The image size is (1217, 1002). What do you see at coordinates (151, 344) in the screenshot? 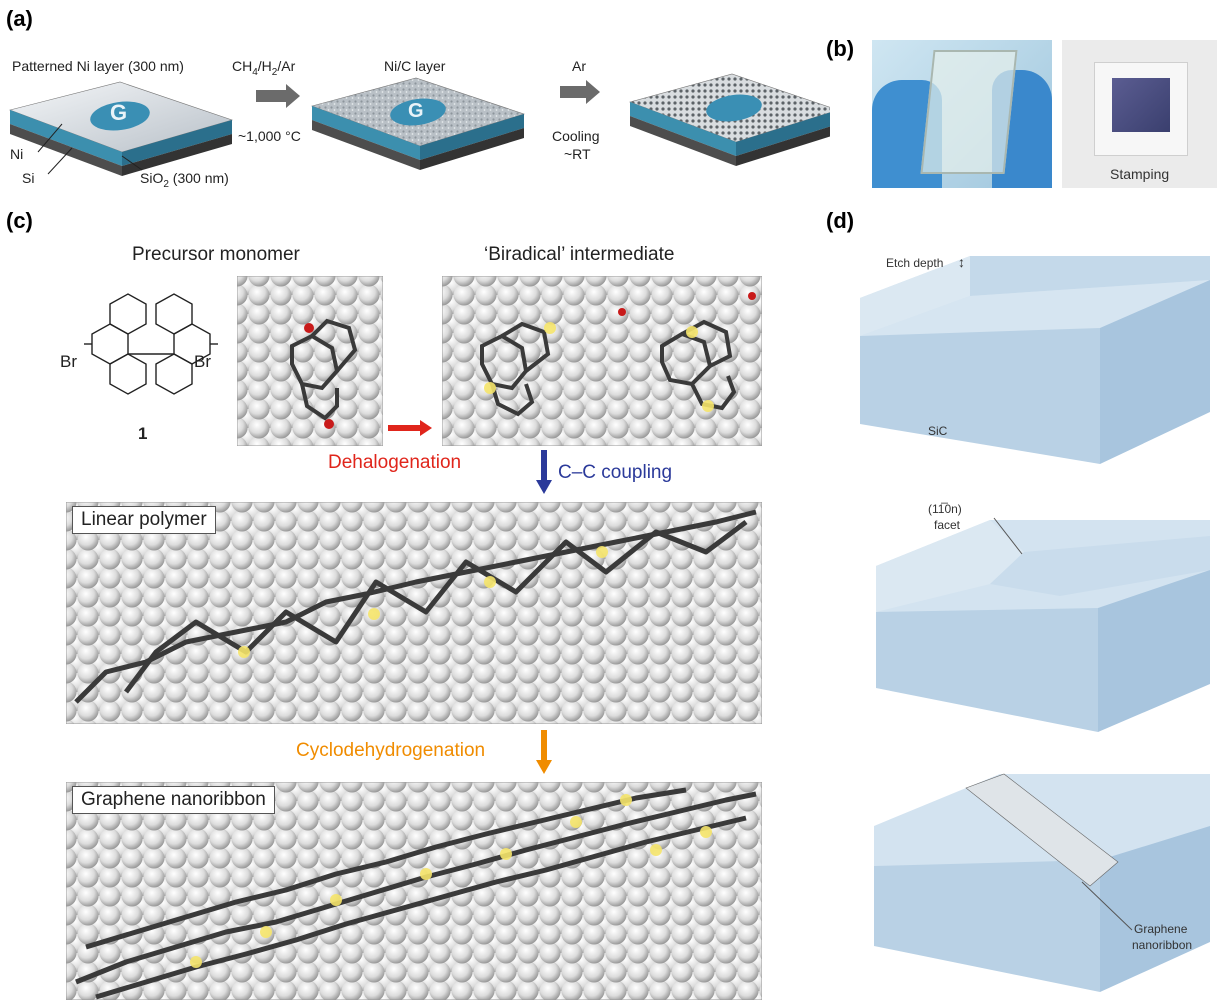
I see `molecule-1-structure` at bounding box center [151, 344].